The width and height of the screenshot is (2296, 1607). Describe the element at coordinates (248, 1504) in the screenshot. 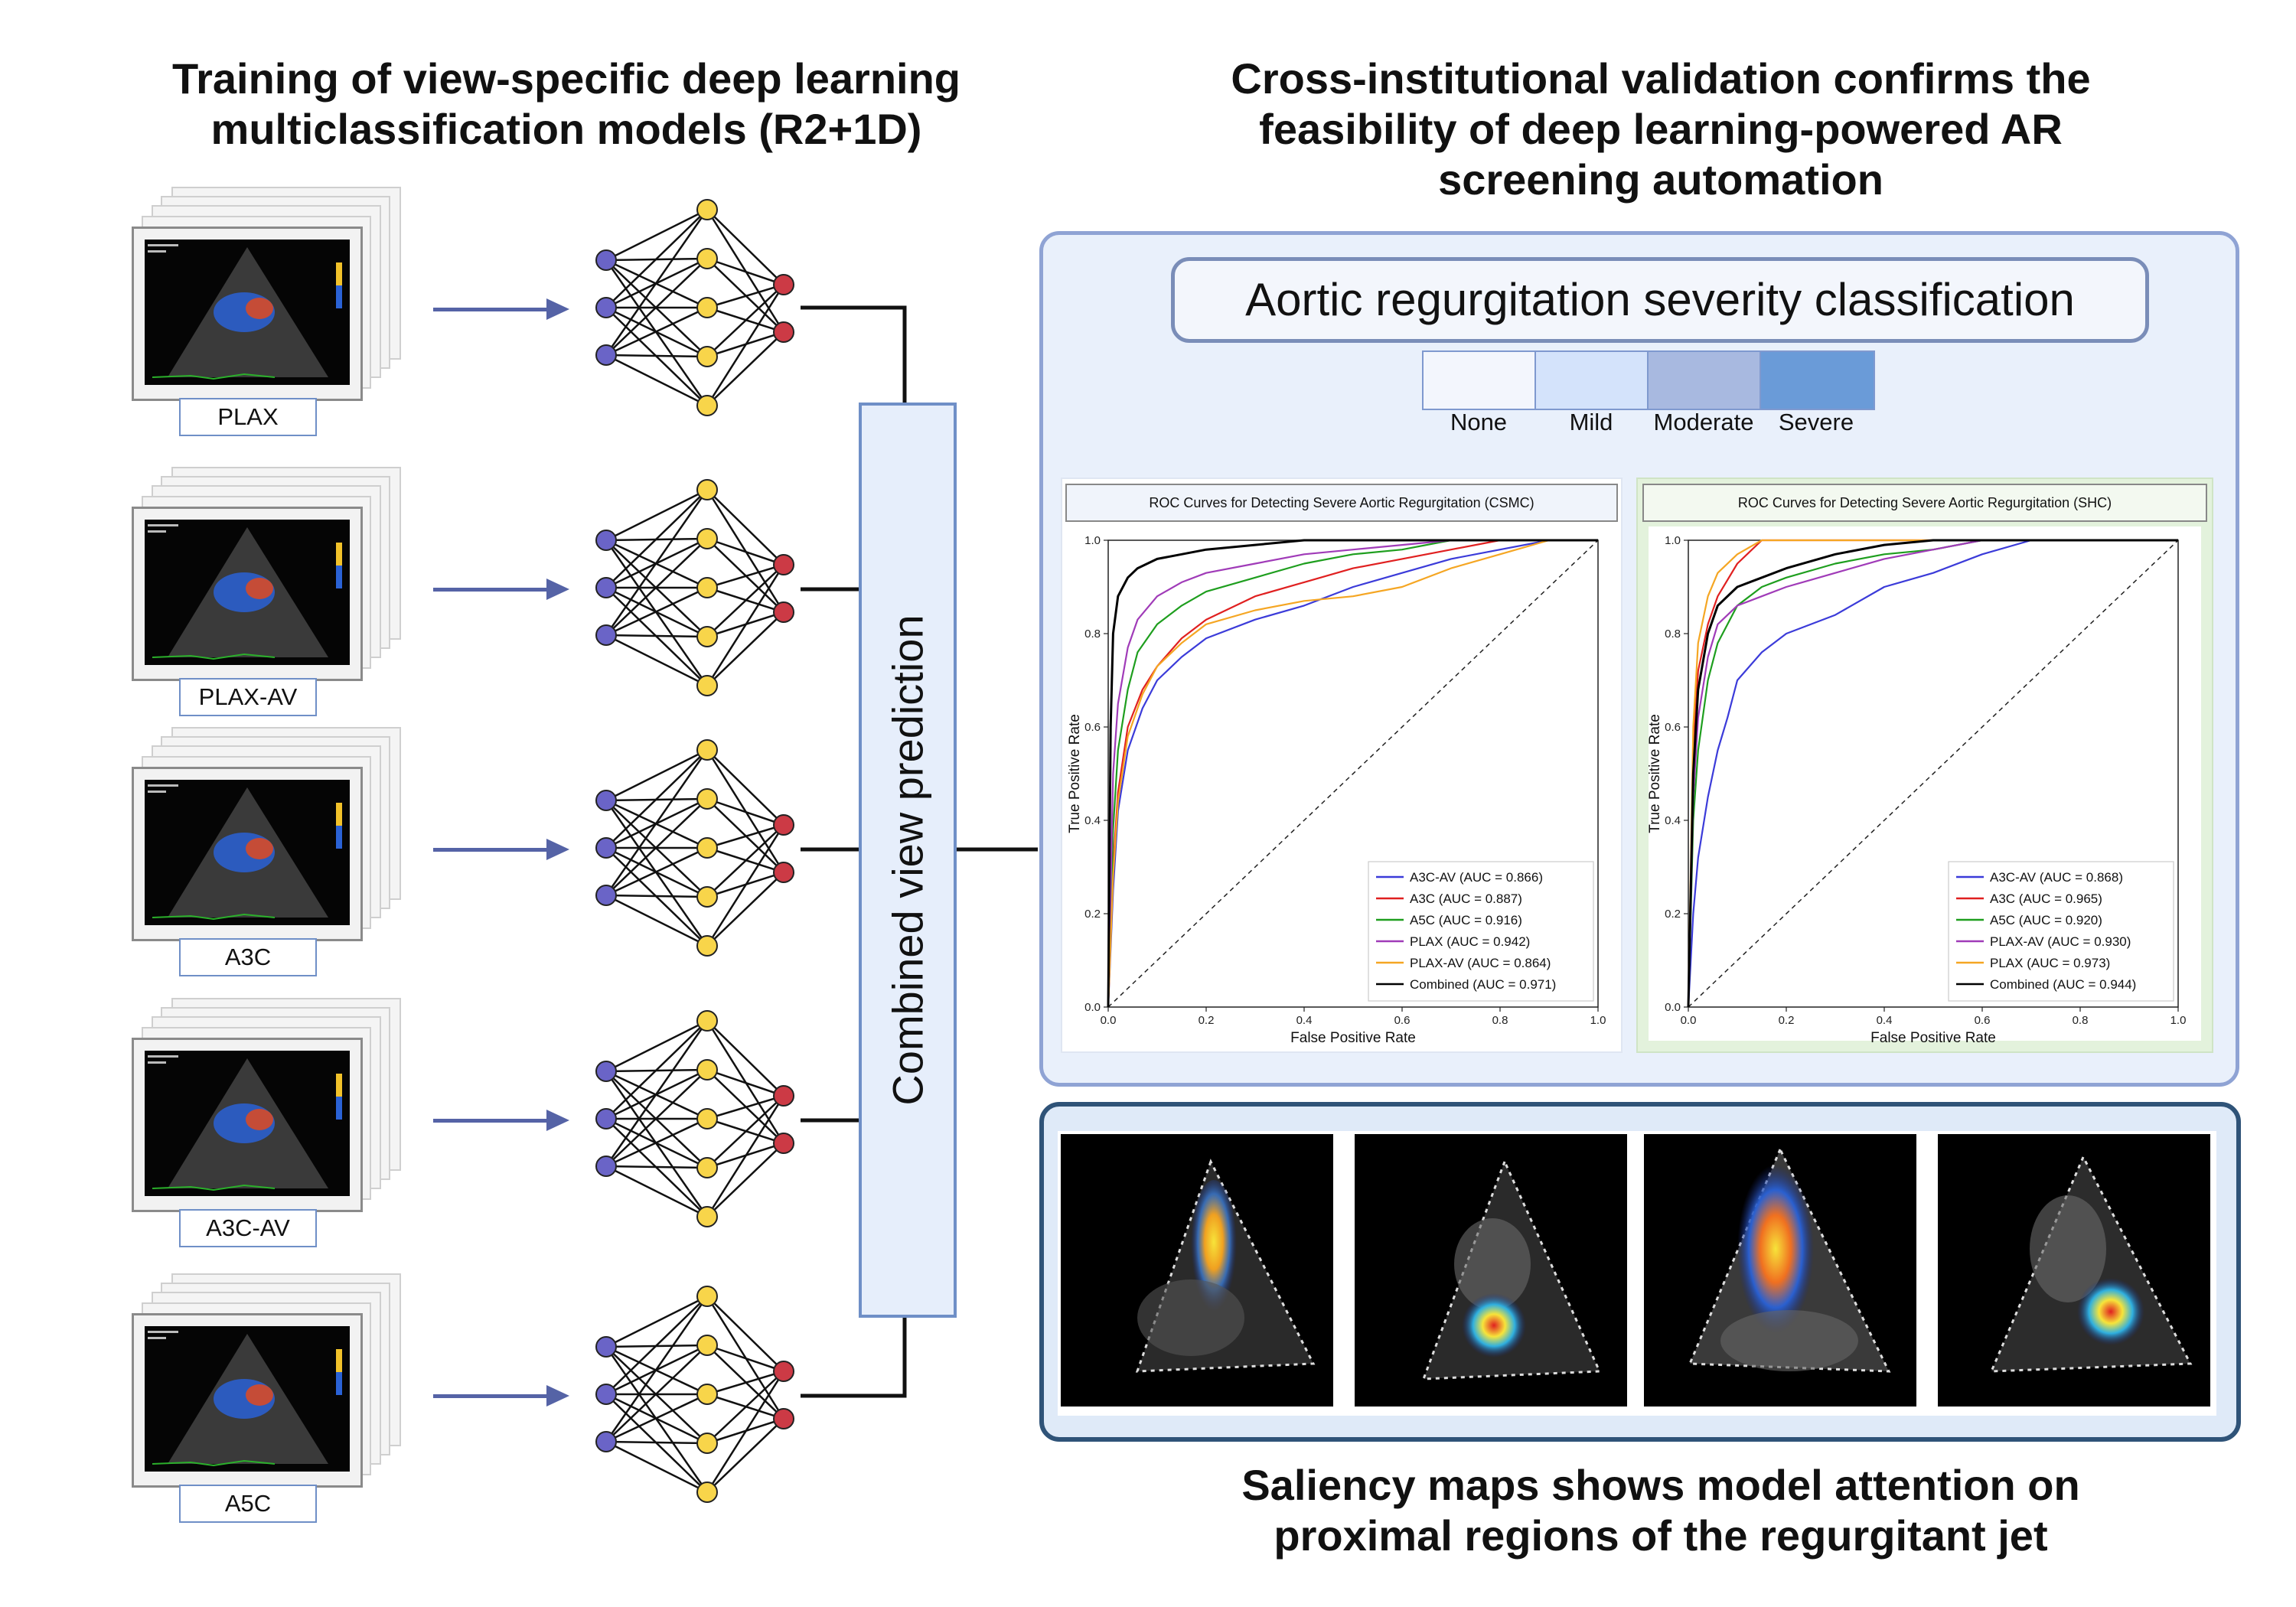

I see `view-label-a5c: A5C` at that location.